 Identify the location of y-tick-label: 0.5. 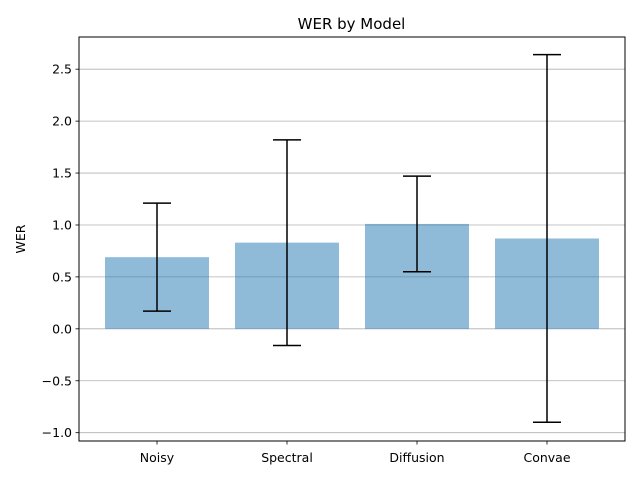
(62, 276).